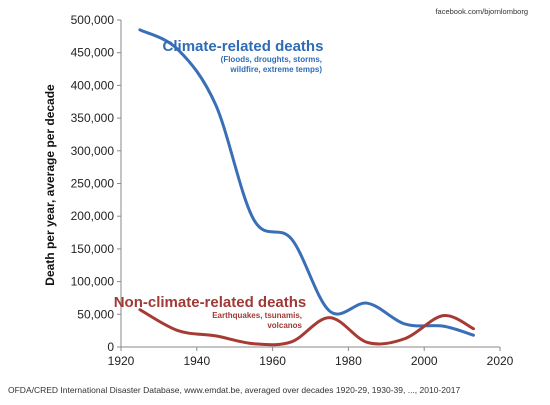  Describe the element at coordinates (93, 53) in the screenshot. I see `y-tick-label: 450,000` at that location.